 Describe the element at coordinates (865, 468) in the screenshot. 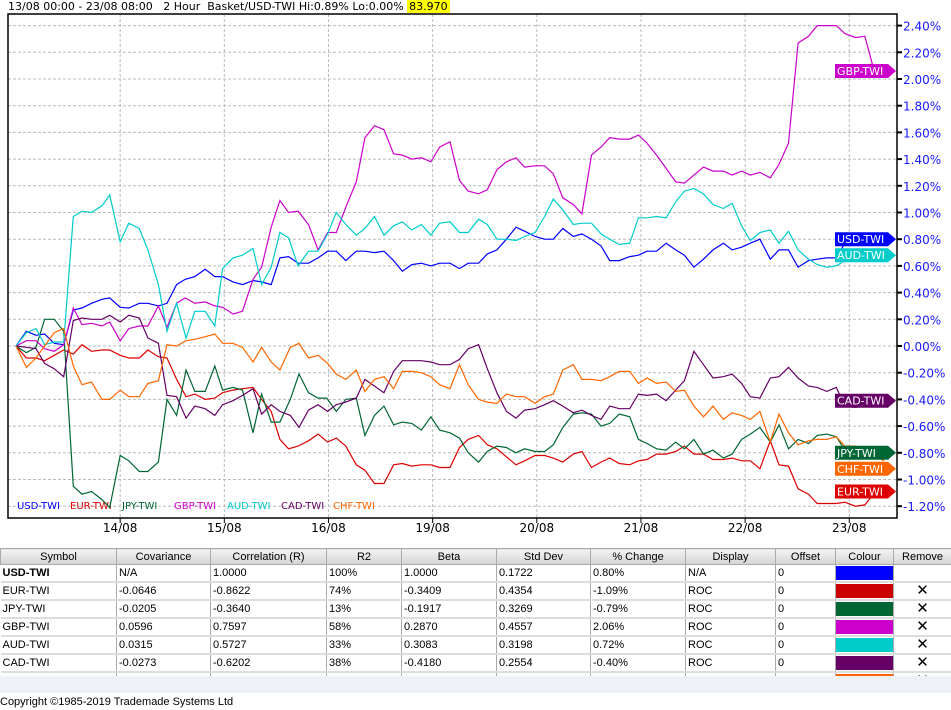

I see `last-value-tag-chf-twi: CHF-TWI` at that location.